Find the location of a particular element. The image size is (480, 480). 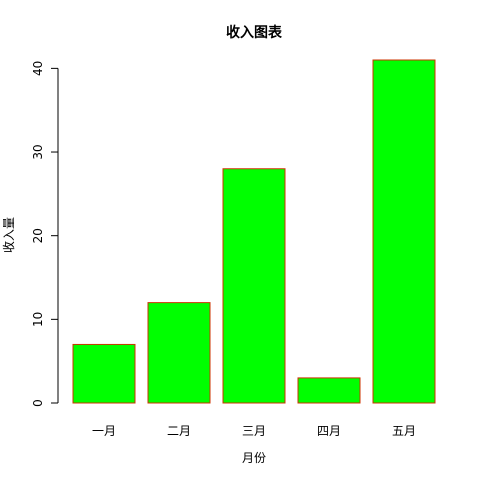

x-tick-label: 二月 is located at coordinates (179, 431).